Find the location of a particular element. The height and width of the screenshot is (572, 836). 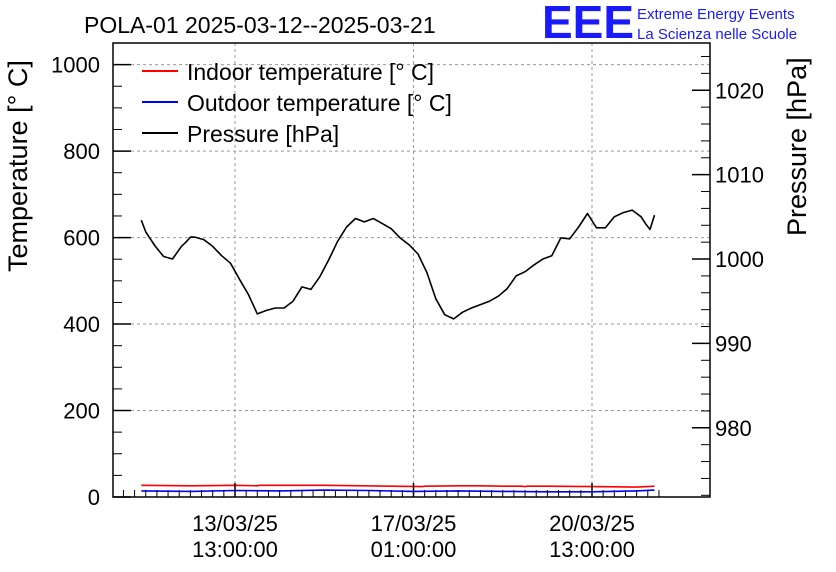

y-tick-label-2: 400 is located at coordinates (81, 324).